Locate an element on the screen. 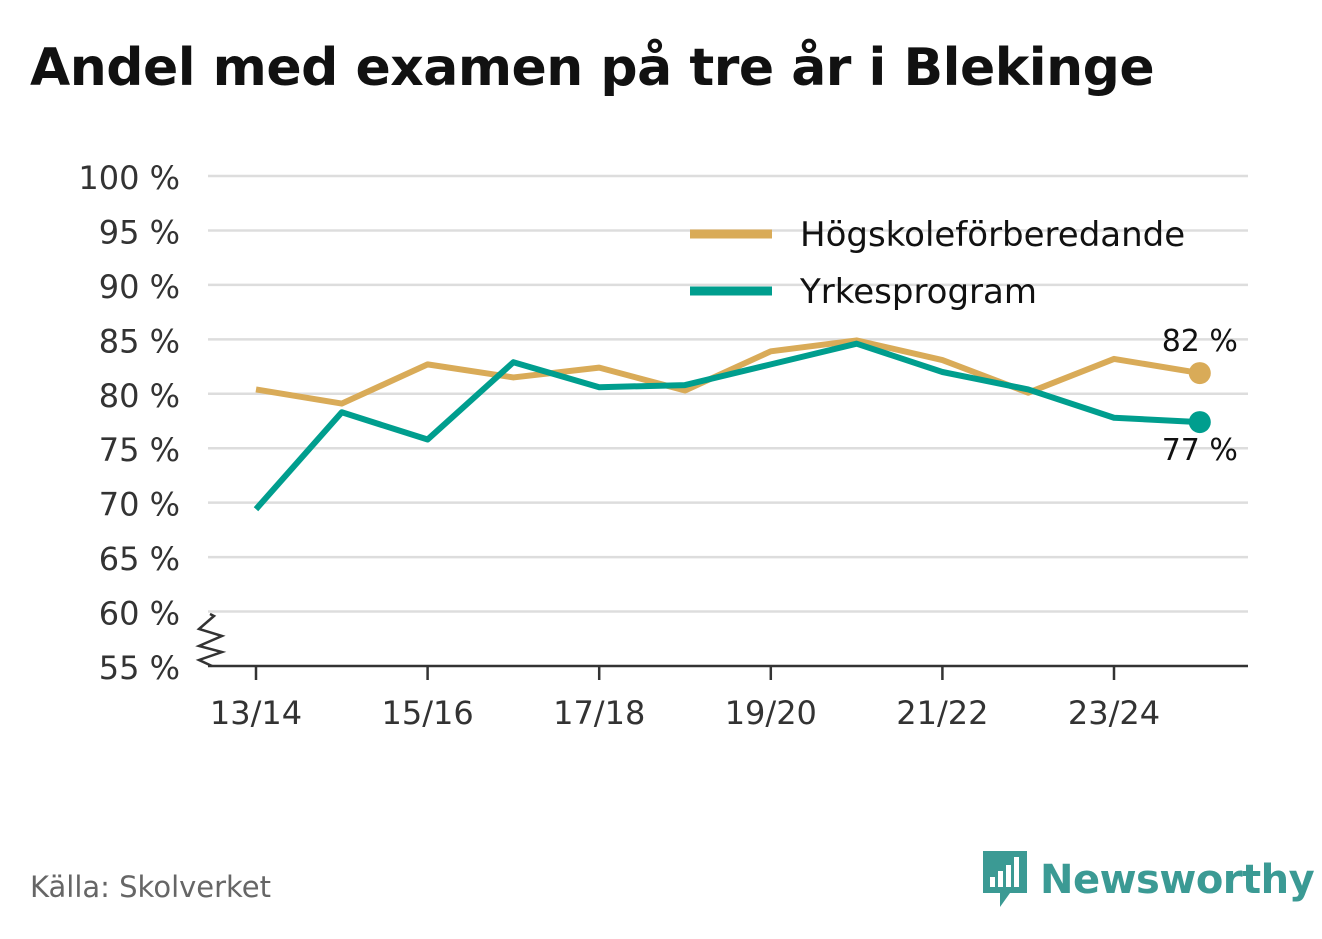 This screenshot has width=1322, height=939. x-tick-label: 19/20 is located at coordinates (771, 713).